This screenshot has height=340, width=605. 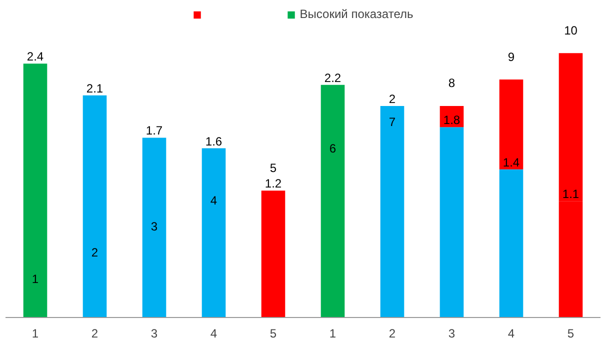 I want to click on data-label: 2.4, so click(x=35, y=57).